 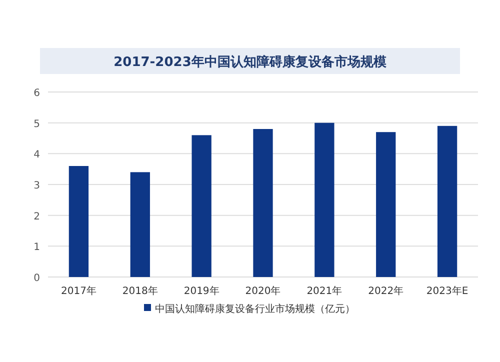 What do you see at coordinates (263, 291) in the screenshot?
I see `x-tick-label: 2020年` at bounding box center [263, 291].